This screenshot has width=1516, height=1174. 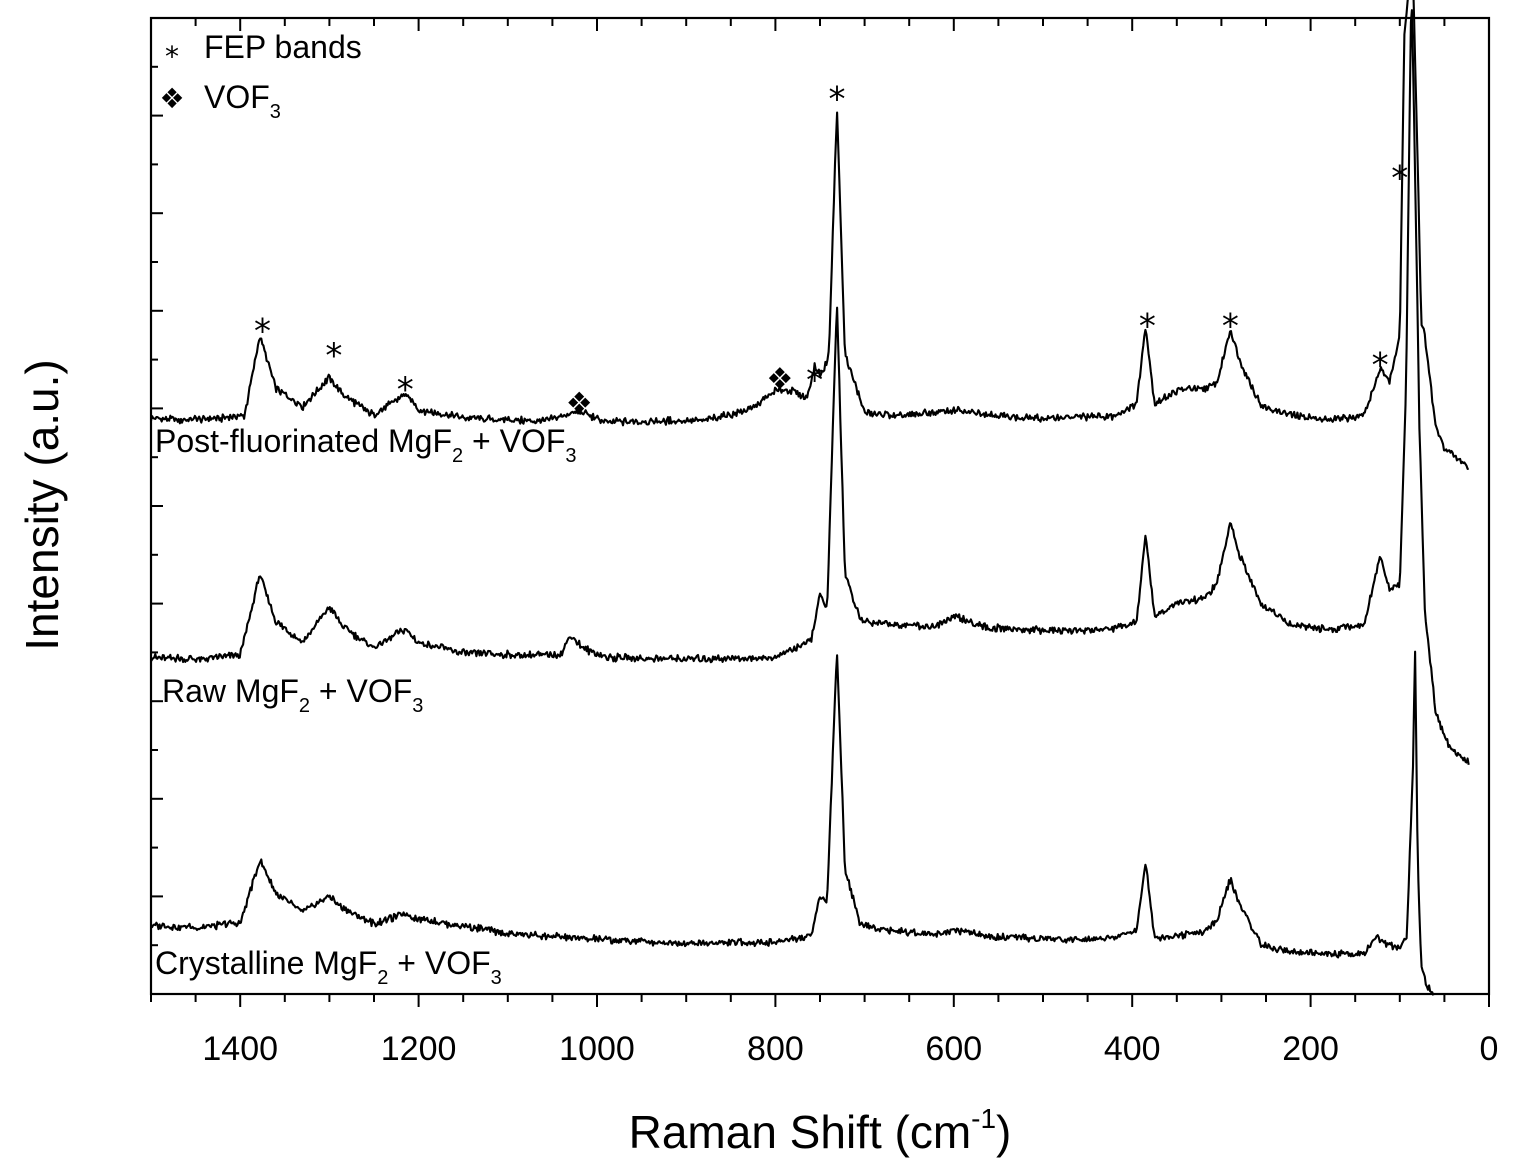 What do you see at coordinates (240, 1049) in the screenshot?
I see `x-tick-label: 1400` at bounding box center [240, 1049].